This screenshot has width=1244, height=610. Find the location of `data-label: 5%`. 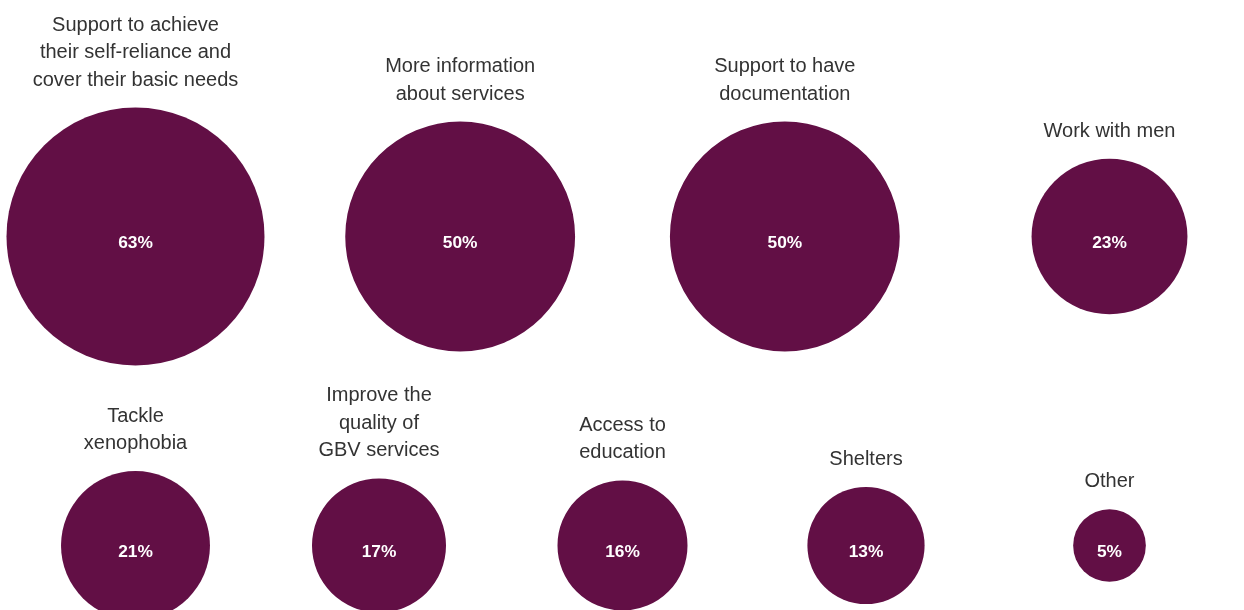

data-label: 5% is located at coordinates (1109, 550).